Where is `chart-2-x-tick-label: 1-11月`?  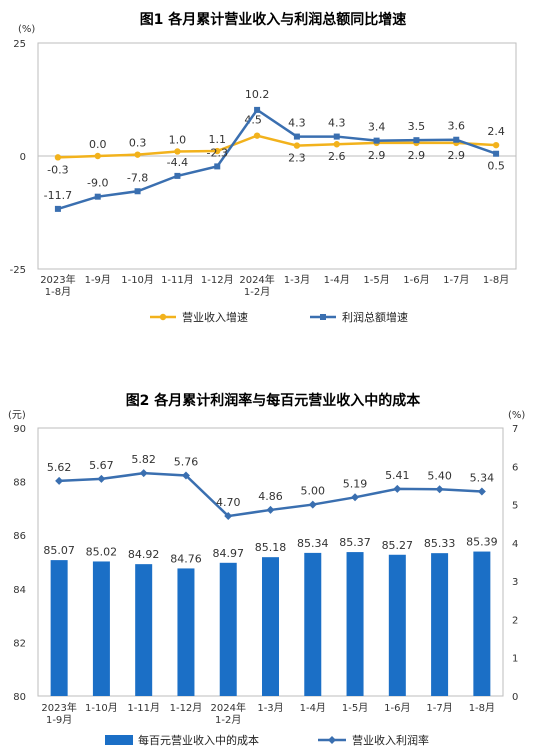 chart-2-x-tick-label: 1-11月 is located at coordinates (143, 708).